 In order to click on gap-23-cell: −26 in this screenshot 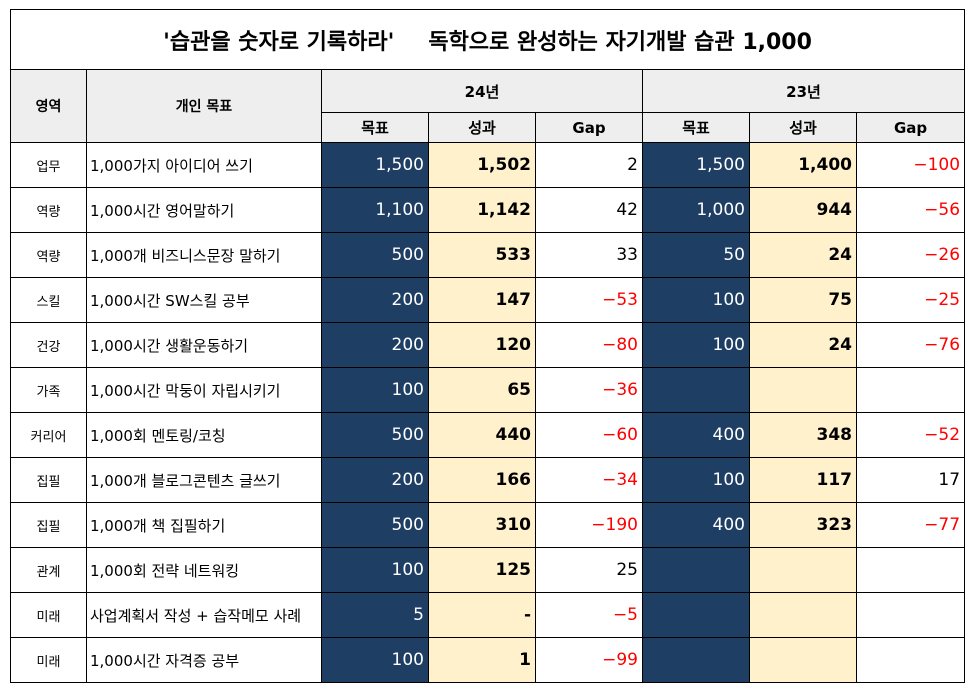, I will do `click(910, 255)`.